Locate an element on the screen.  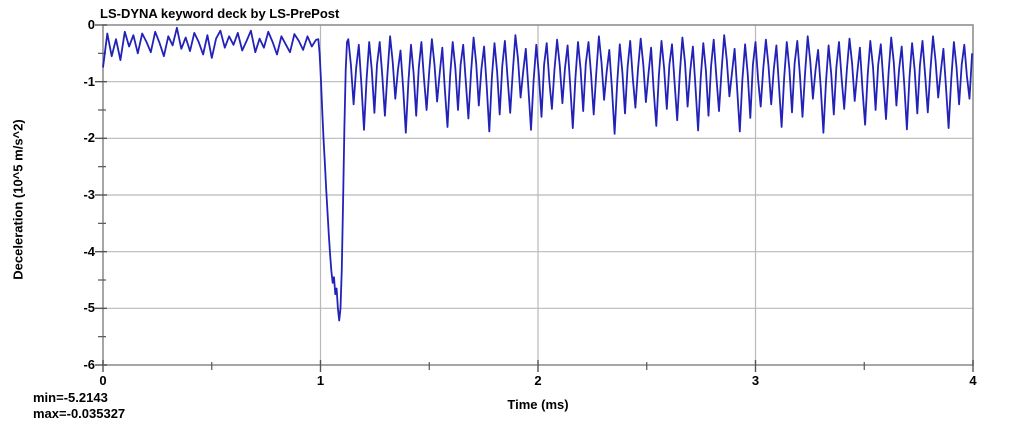
y-tick-label: -2 is located at coordinates (89, 138).